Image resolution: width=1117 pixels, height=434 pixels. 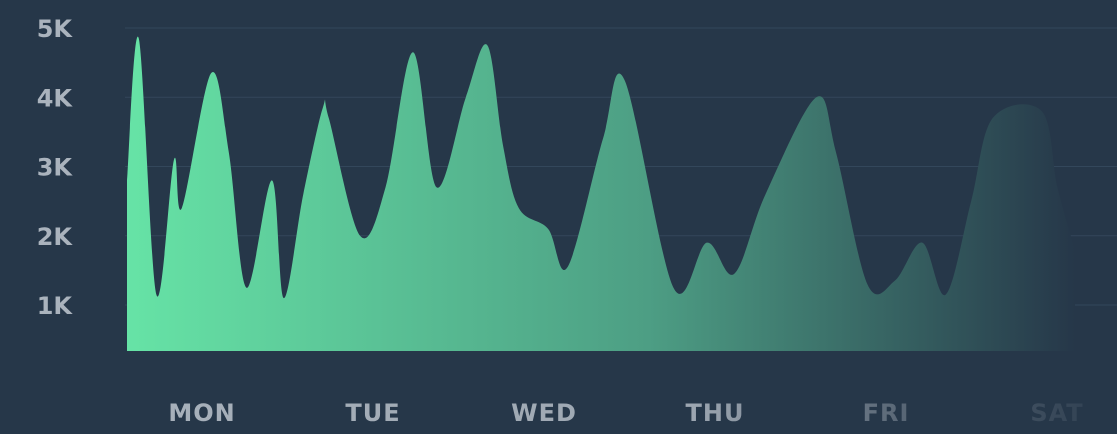 I want to click on y-tick-label: 3K, so click(x=55, y=168).